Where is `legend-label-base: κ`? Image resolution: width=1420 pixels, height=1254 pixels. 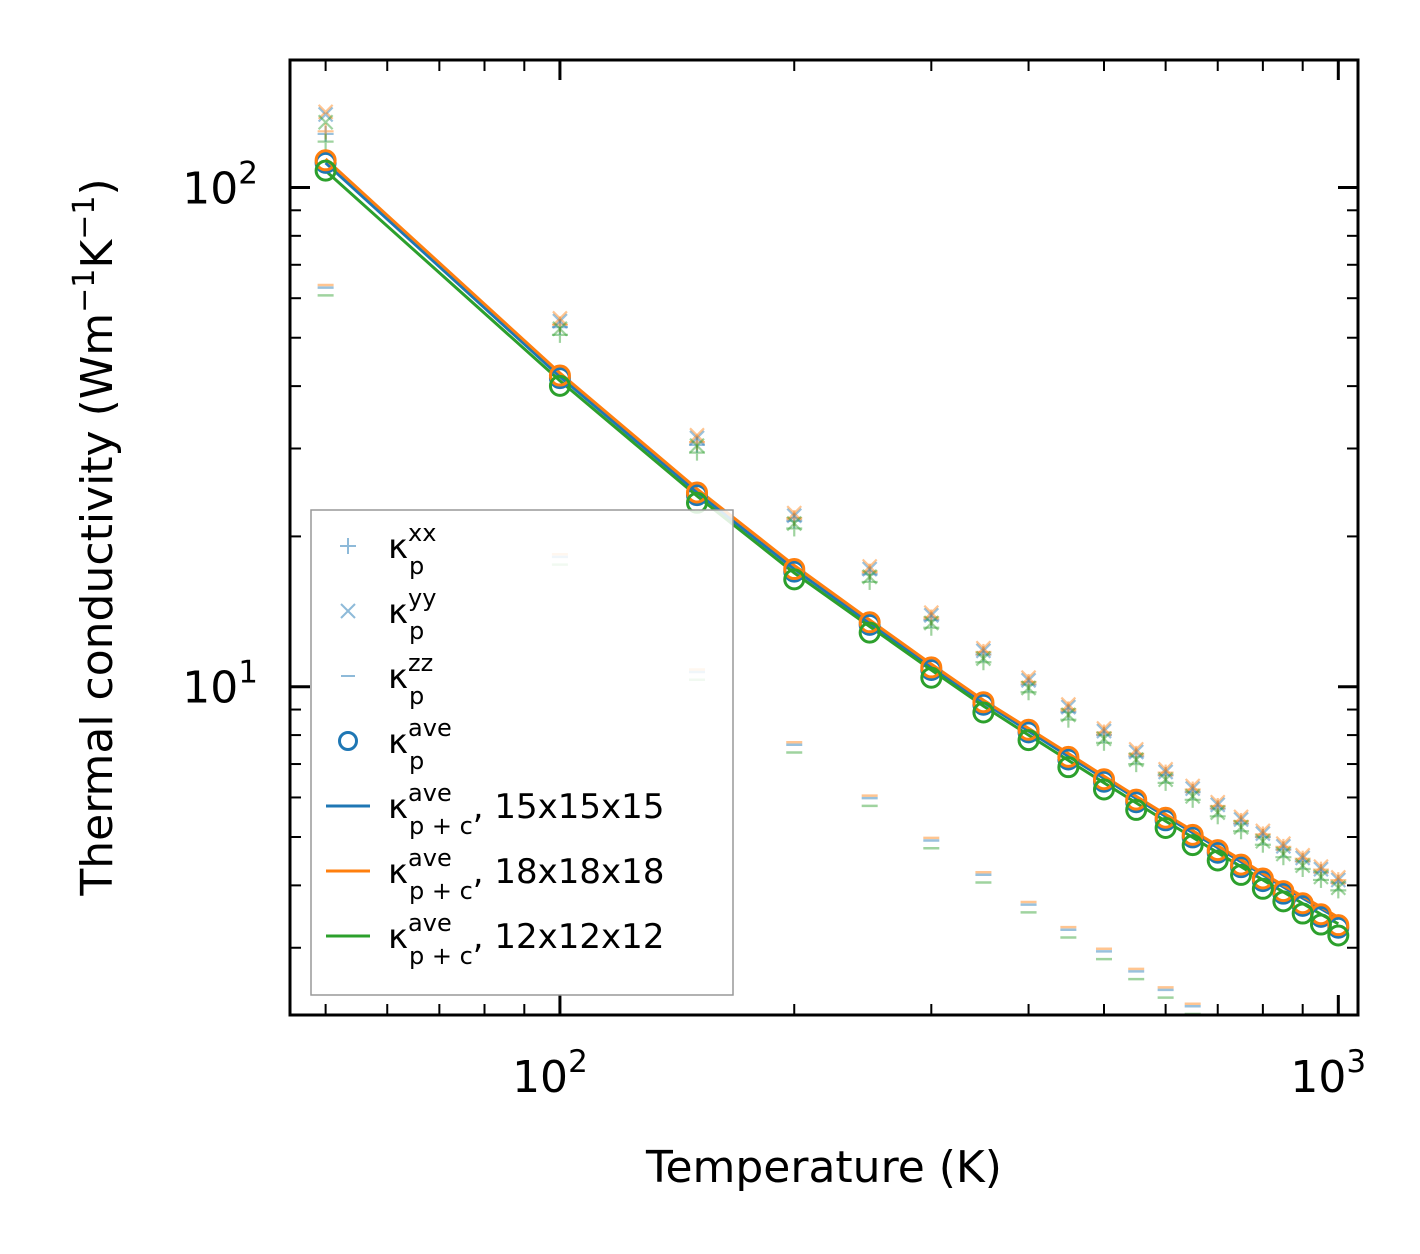
legend-label-base: κ is located at coordinates (398, 937).